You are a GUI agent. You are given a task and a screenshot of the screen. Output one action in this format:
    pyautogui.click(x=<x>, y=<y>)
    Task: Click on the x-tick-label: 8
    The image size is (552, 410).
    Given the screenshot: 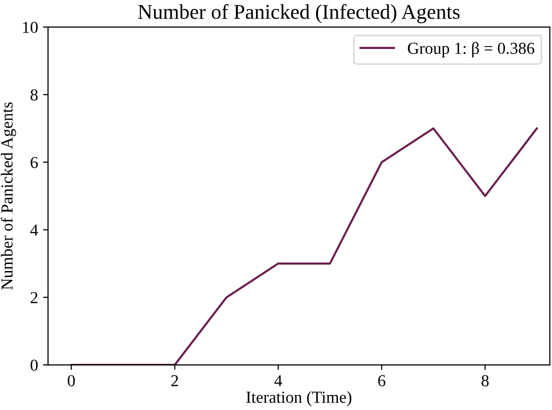 What is the action you would take?
    pyautogui.click(x=485, y=380)
    